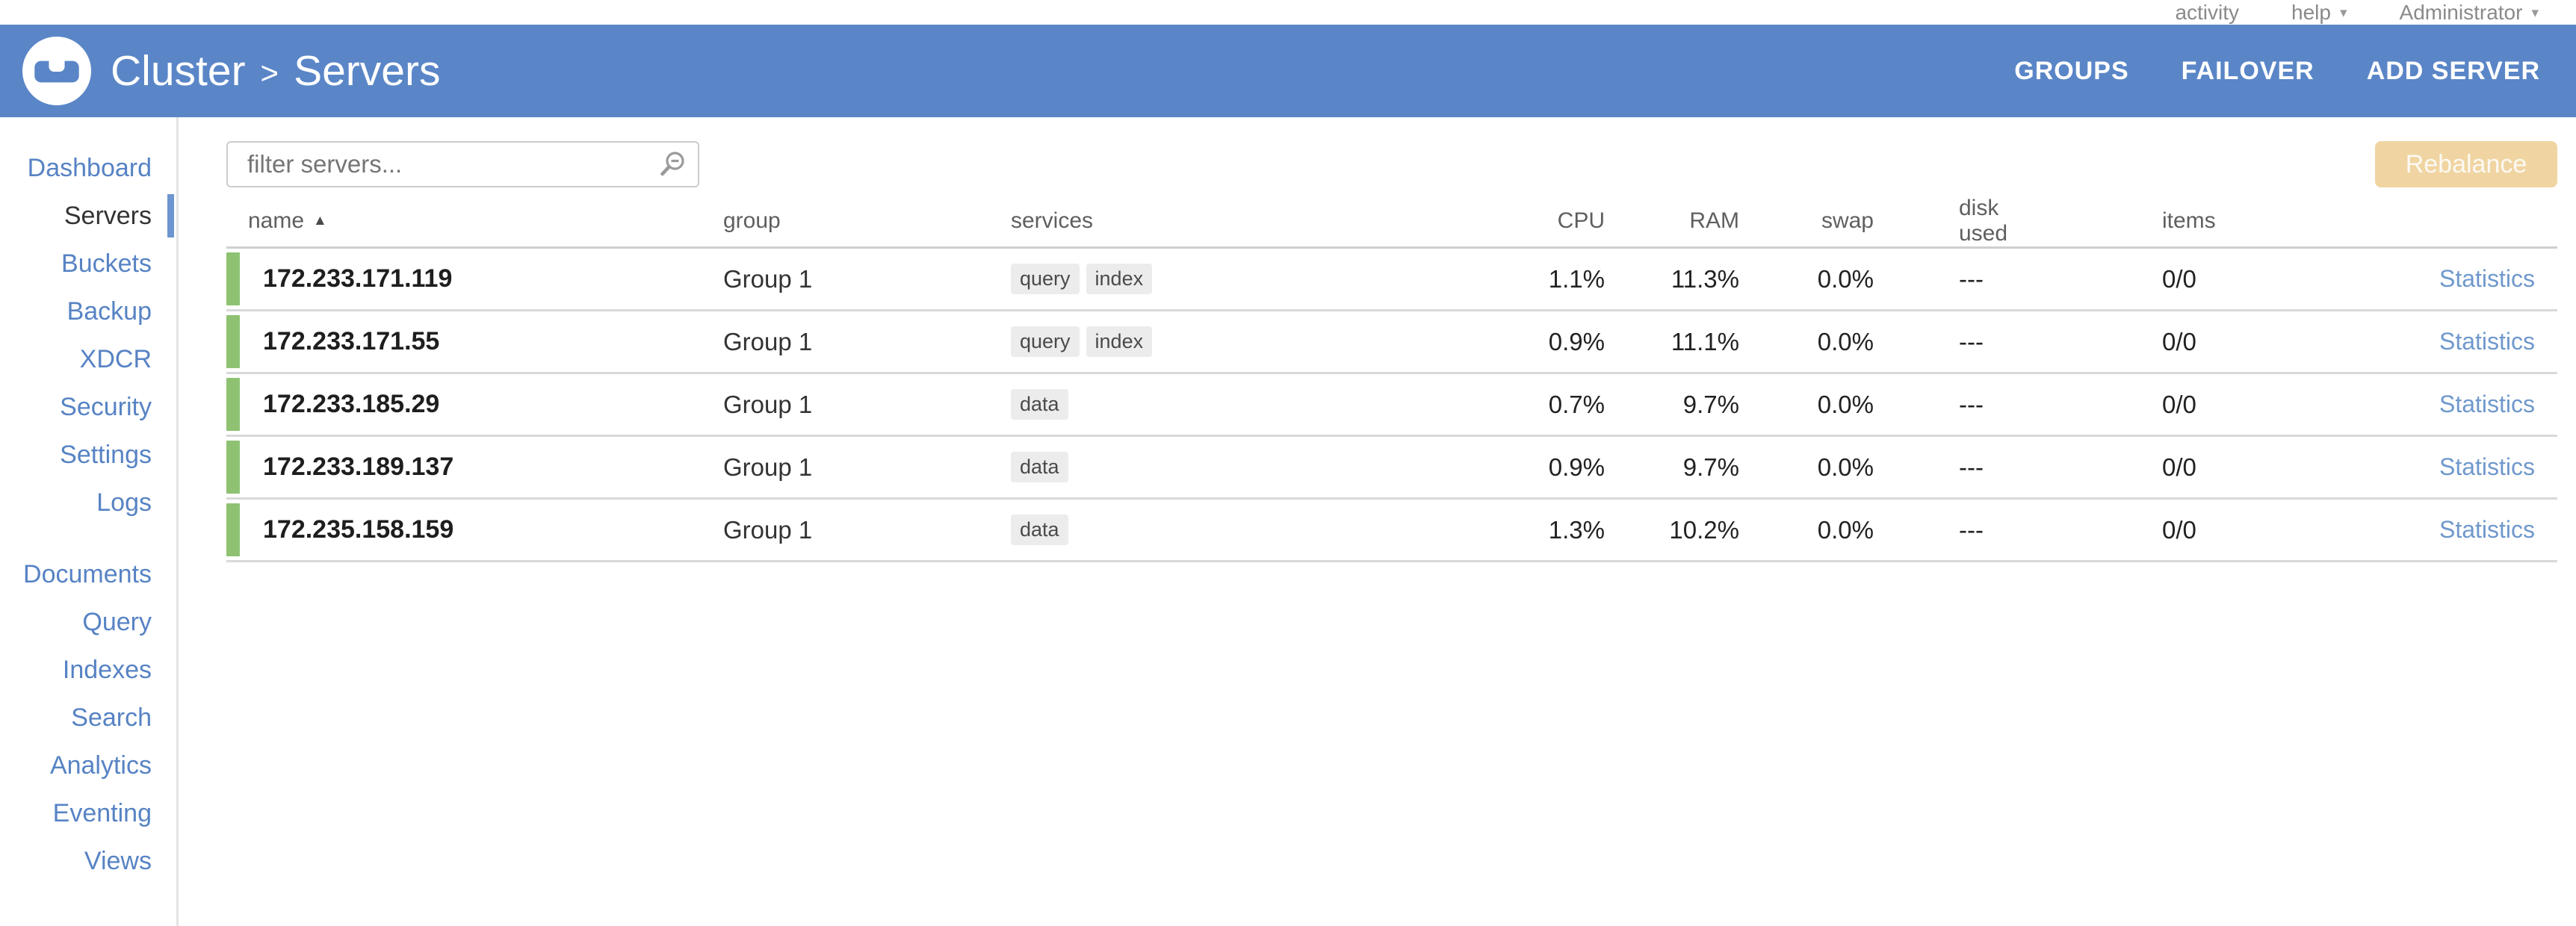 This screenshot has width=2576, height=926. Describe the element at coordinates (2461, 12) in the screenshot. I see `user-label: Administrator` at that location.